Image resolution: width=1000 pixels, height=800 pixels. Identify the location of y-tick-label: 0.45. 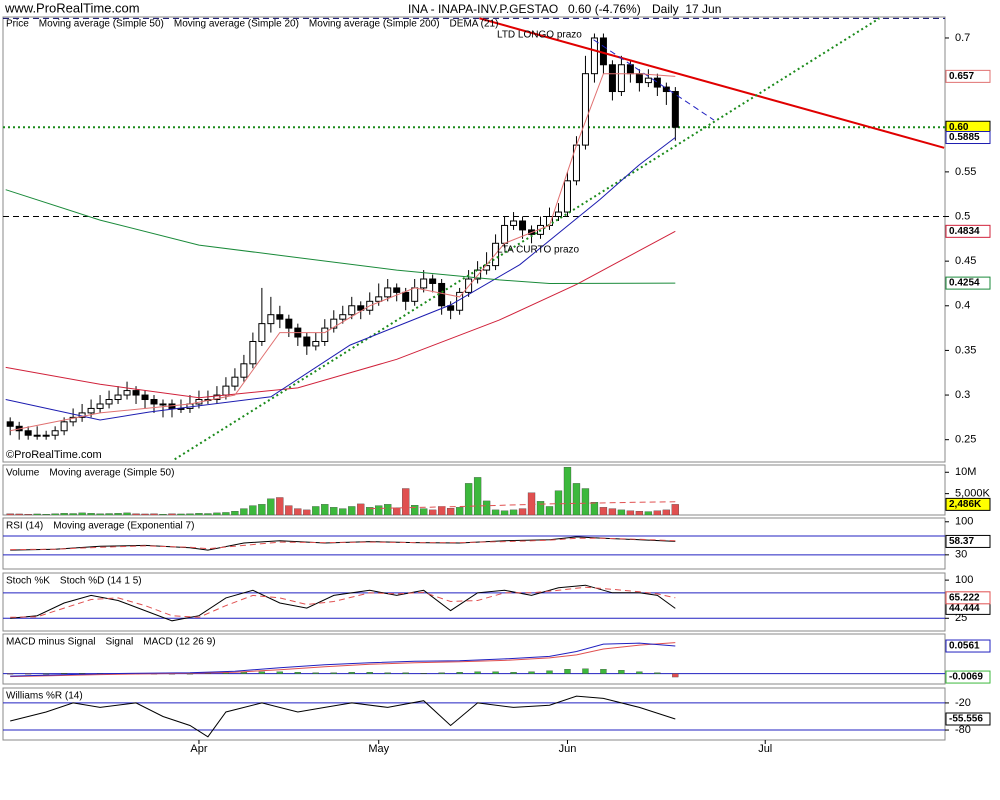
(965, 261).